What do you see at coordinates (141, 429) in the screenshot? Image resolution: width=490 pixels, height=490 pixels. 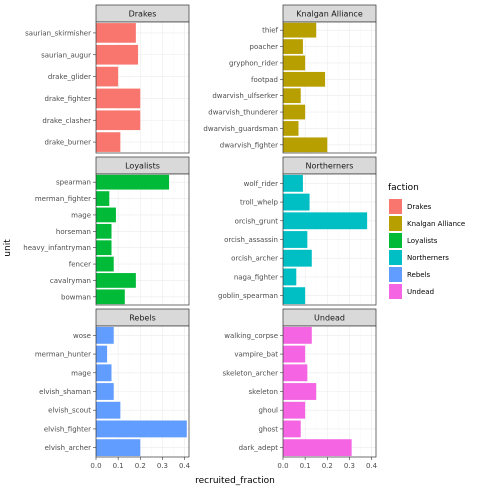 I see `bar-rebels-elvish-fighter` at bounding box center [141, 429].